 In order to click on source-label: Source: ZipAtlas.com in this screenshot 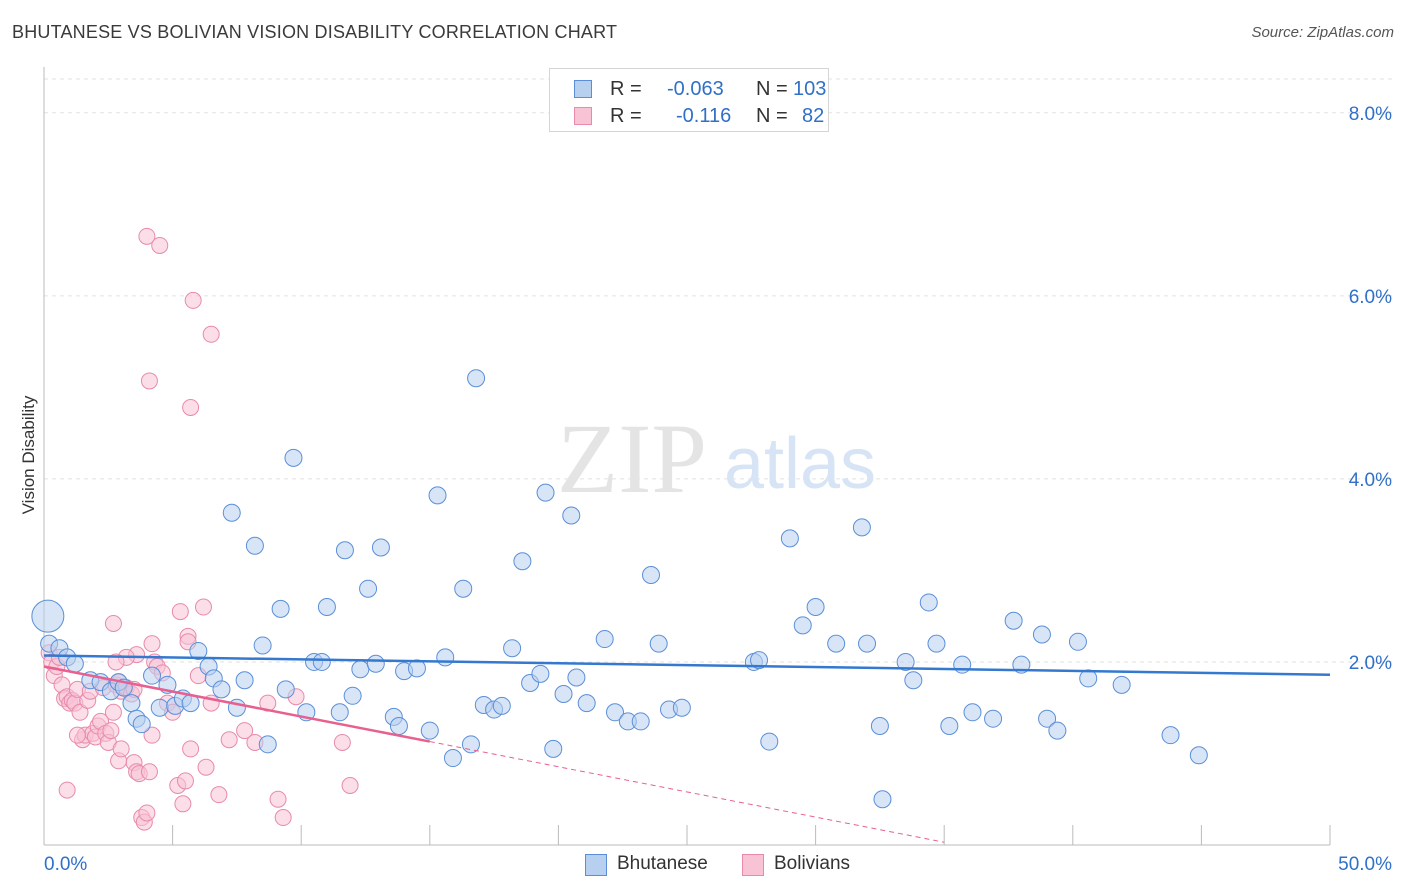, I will do `click(1322, 32)`.